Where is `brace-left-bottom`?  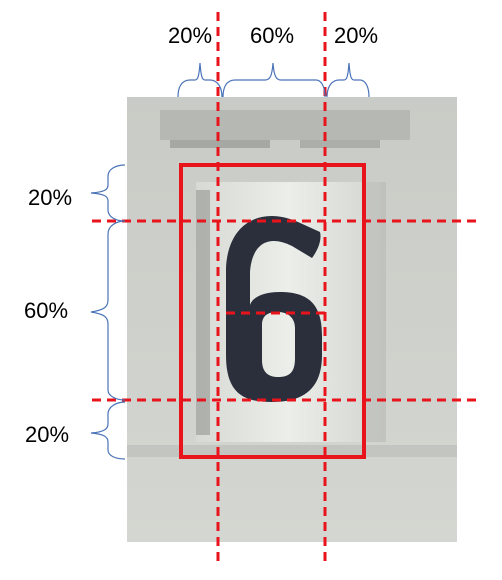
brace-left-bottom is located at coordinates (108, 430).